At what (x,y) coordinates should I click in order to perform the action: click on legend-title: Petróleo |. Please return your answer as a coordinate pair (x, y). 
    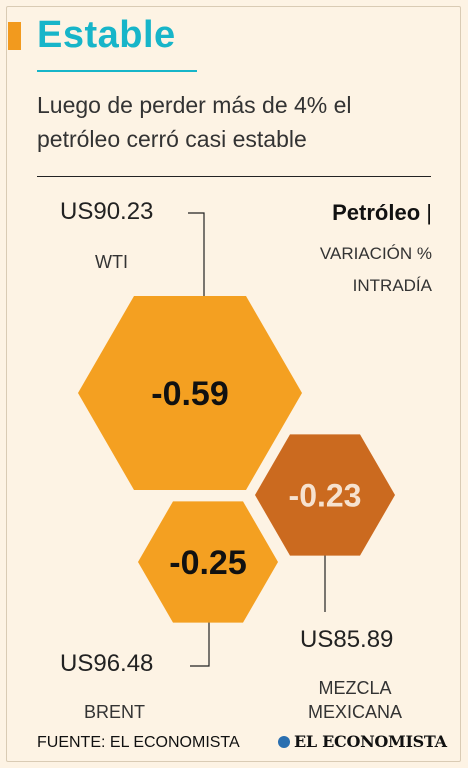
    Looking at the image, I should click on (382, 213).